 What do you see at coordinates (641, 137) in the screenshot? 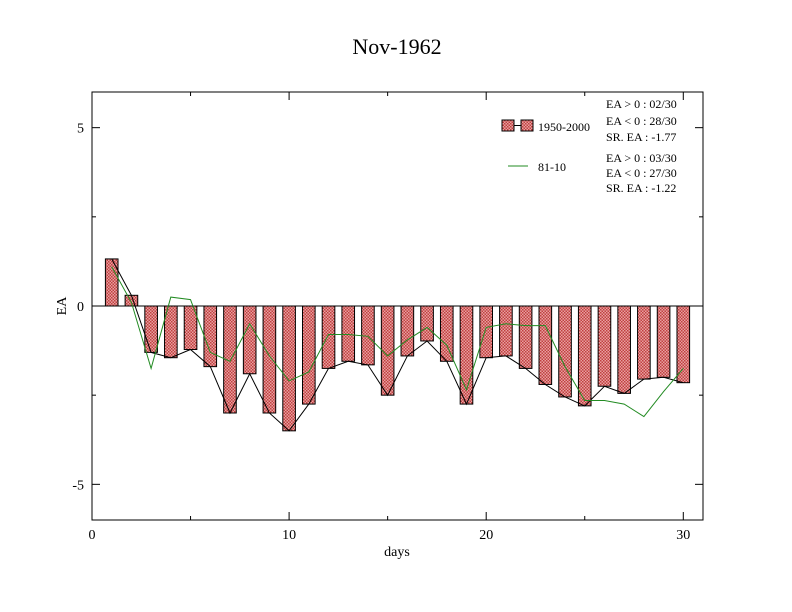
I see `legend-stat: SR. EA : -1.77` at bounding box center [641, 137].